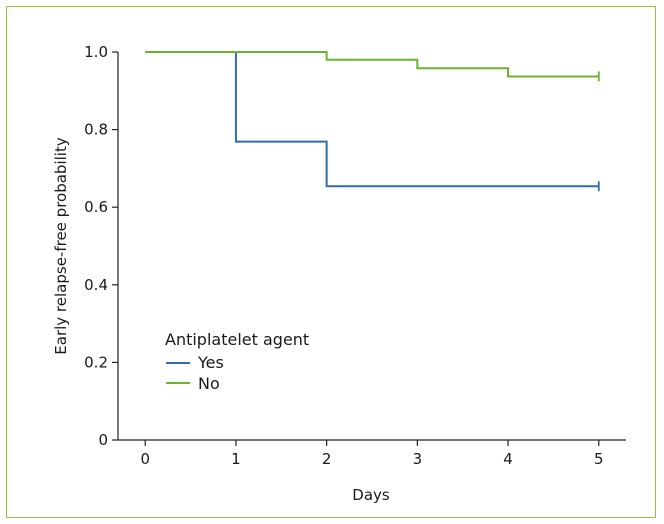 The width and height of the screenshot is (664, 524). Describe the element at coordinates (96, 362) in the screenshot. I see `y-tick-label: 0.2` at that location.